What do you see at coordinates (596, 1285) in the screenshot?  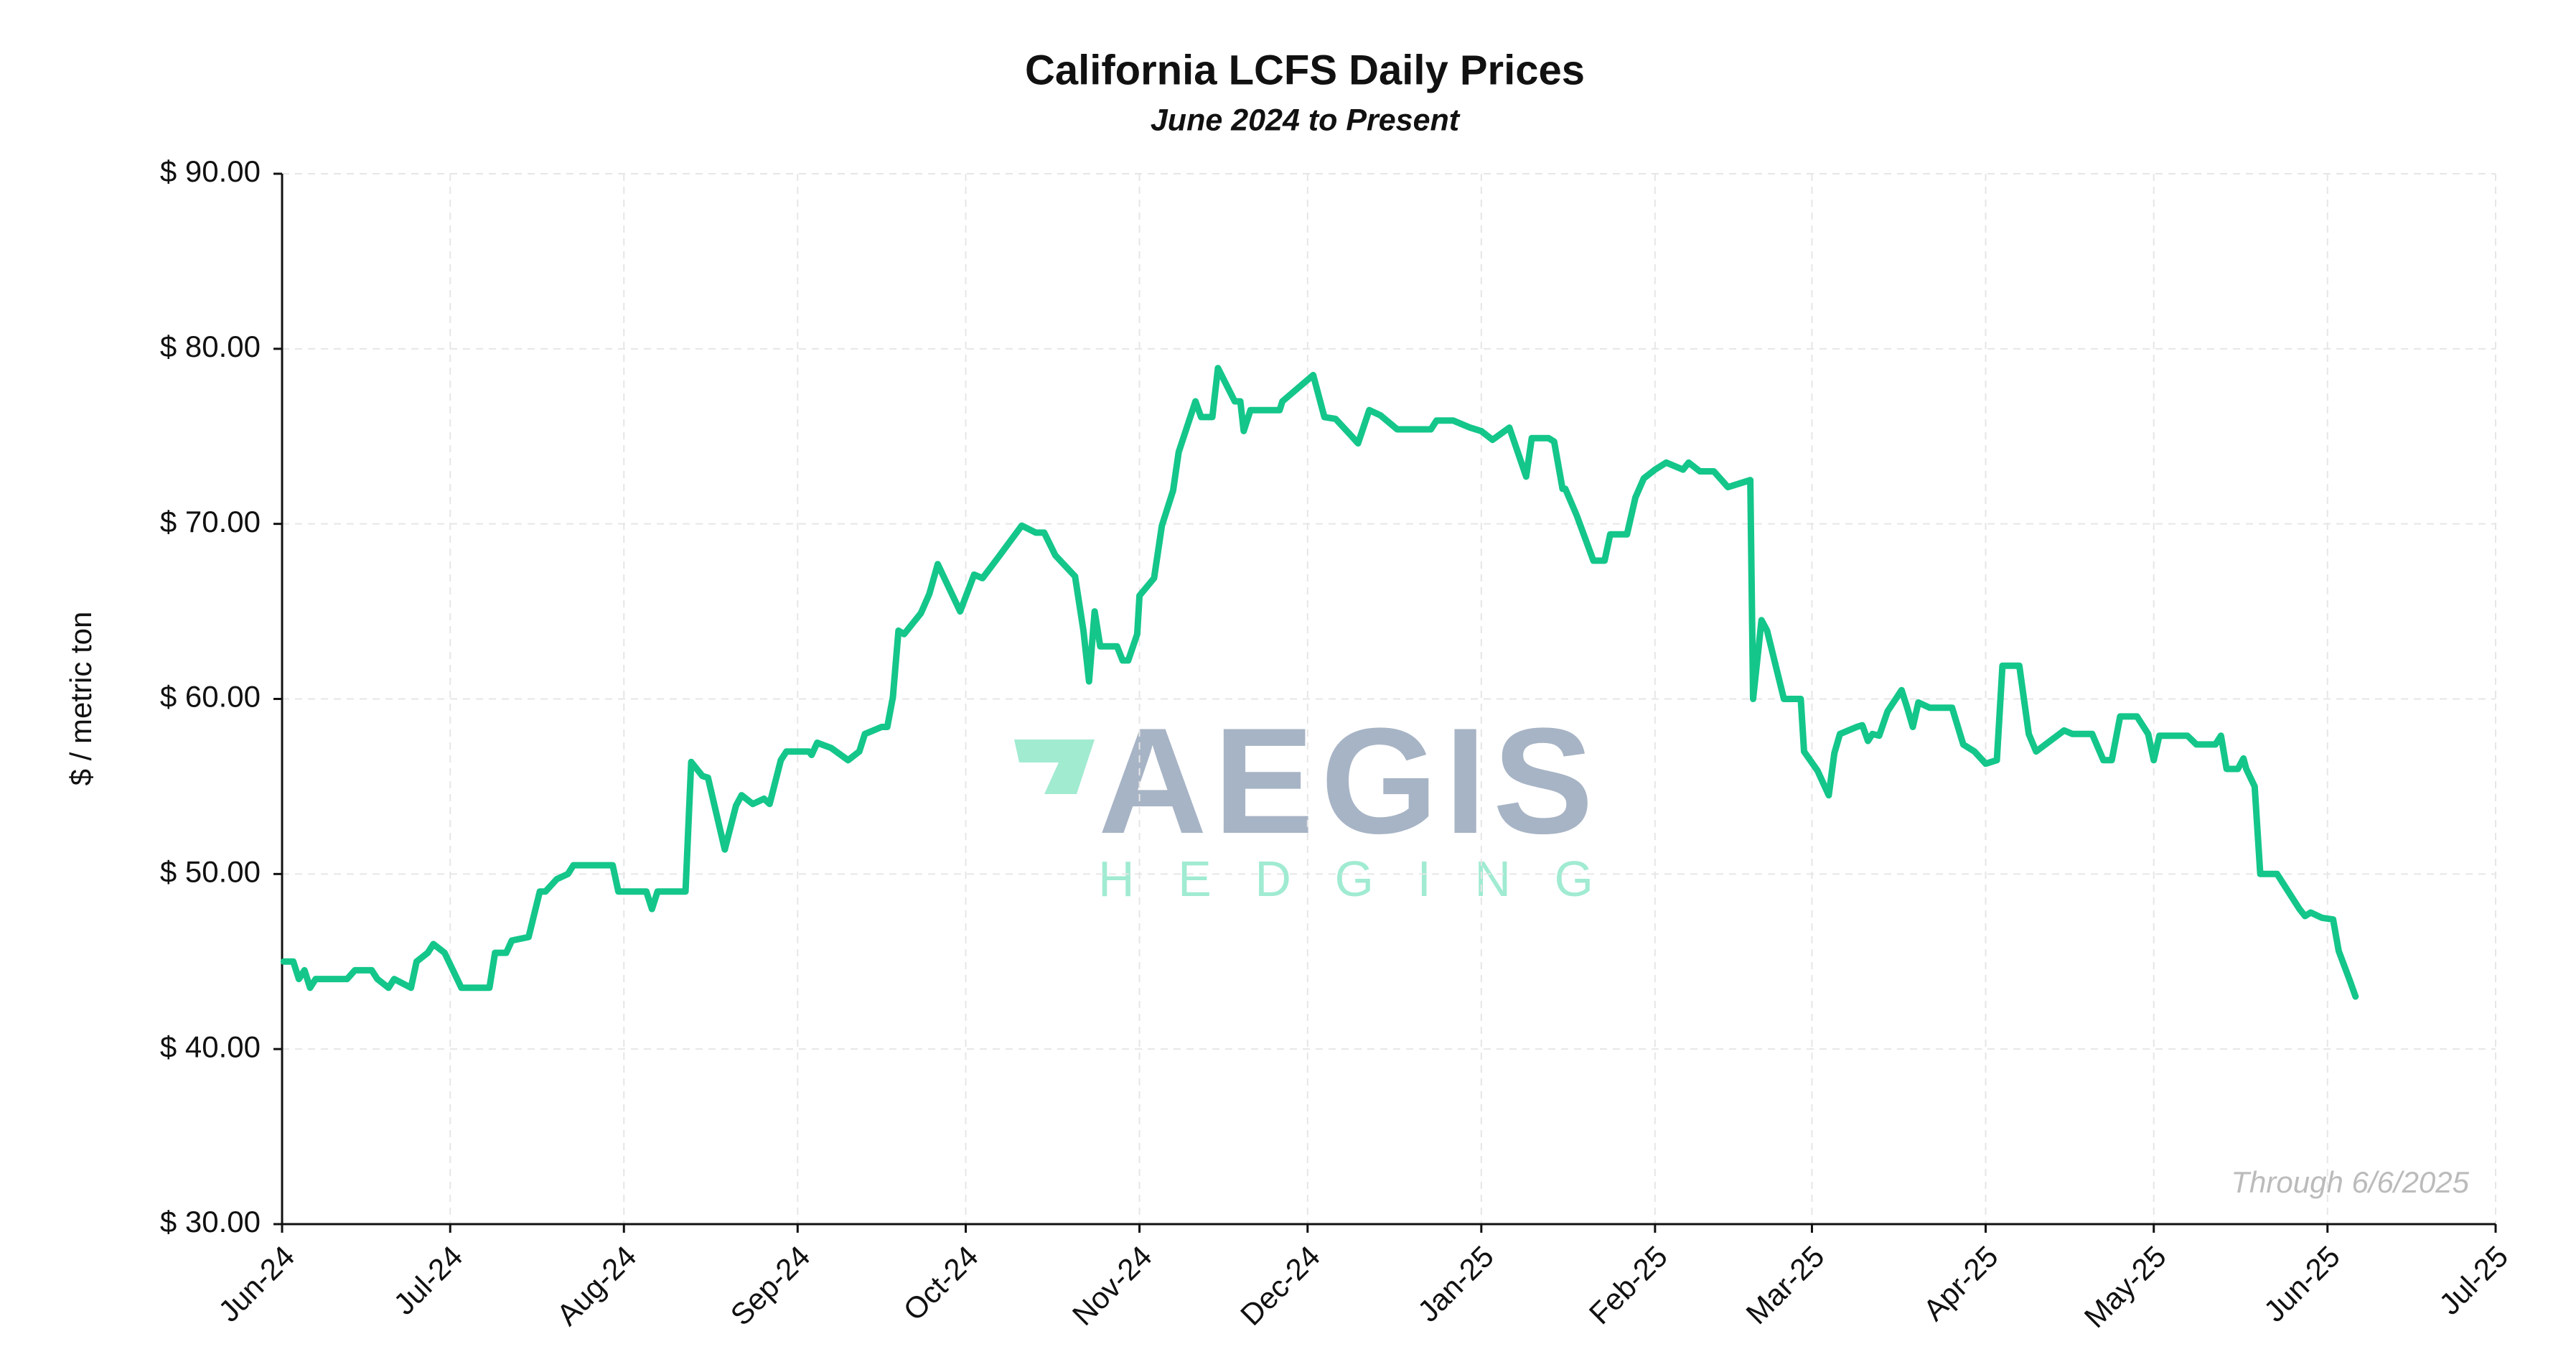 I see `x-tick-label: Aug-24` at bounding box center [596, 1285].